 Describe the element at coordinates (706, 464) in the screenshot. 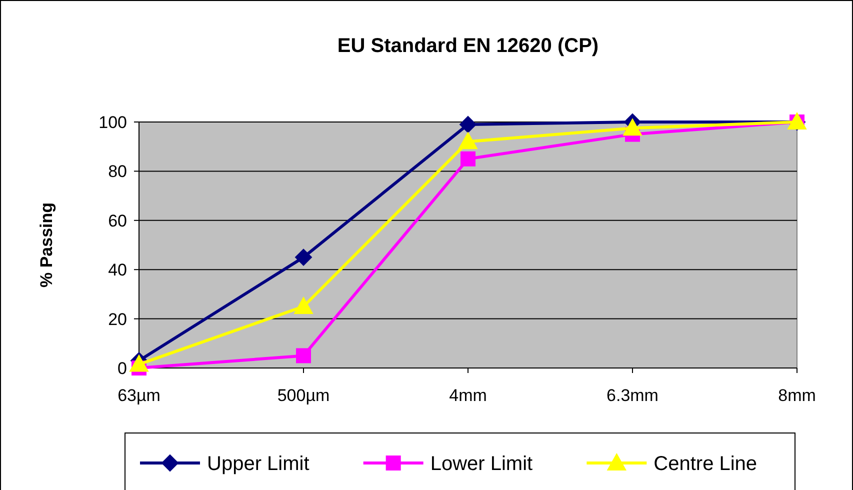

I see `legend-label: Centre Line` at that location.